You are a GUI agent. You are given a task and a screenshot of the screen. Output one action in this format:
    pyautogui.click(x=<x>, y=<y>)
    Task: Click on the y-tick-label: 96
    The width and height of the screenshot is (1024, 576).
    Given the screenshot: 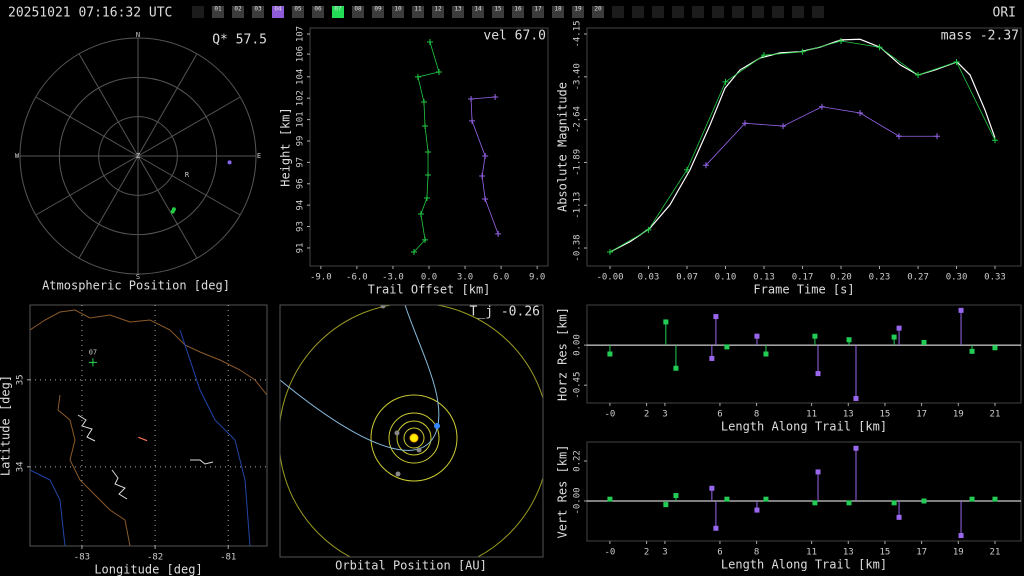 What is the action you would take?
    pyautogui.click(x=301, y=183)
    